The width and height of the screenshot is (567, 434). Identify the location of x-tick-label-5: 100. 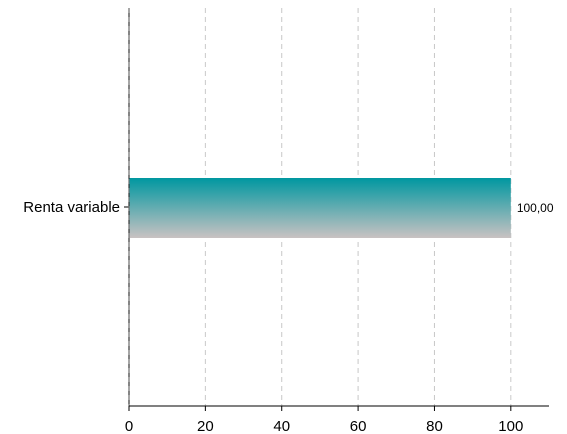
(510, 426).